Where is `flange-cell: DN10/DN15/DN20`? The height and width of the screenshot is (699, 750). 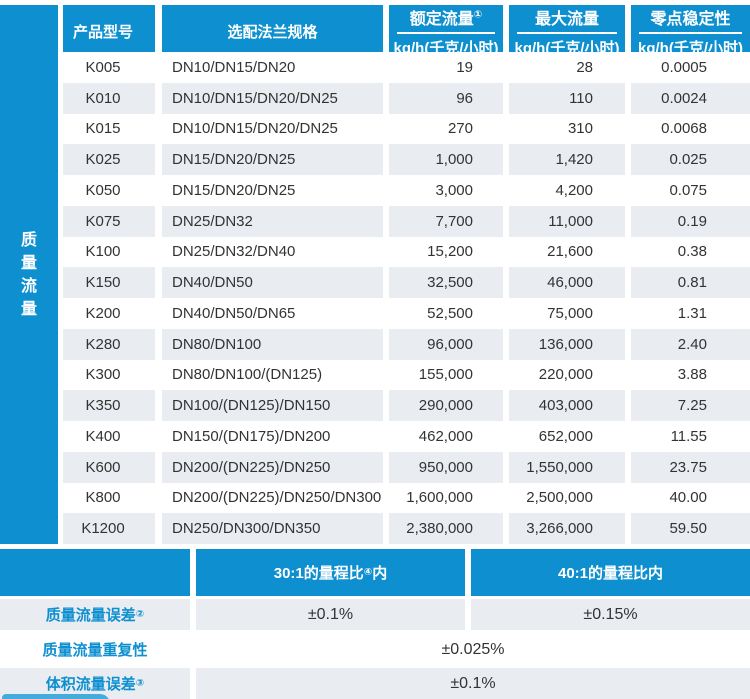
flange-cell: DN10/DN15/DN20 is located at coordinates (272, 67).